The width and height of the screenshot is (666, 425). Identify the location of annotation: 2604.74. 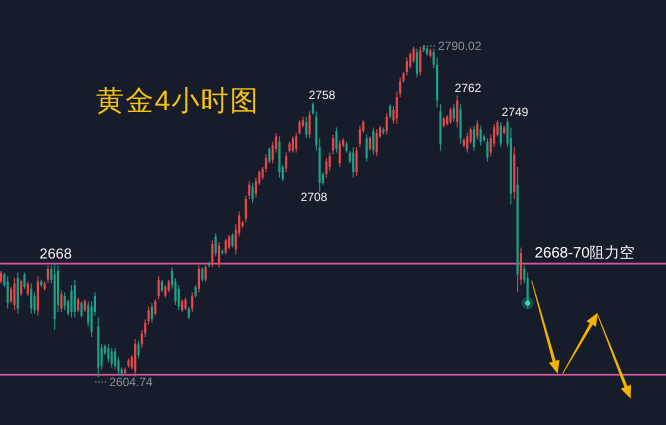
(131, 382).